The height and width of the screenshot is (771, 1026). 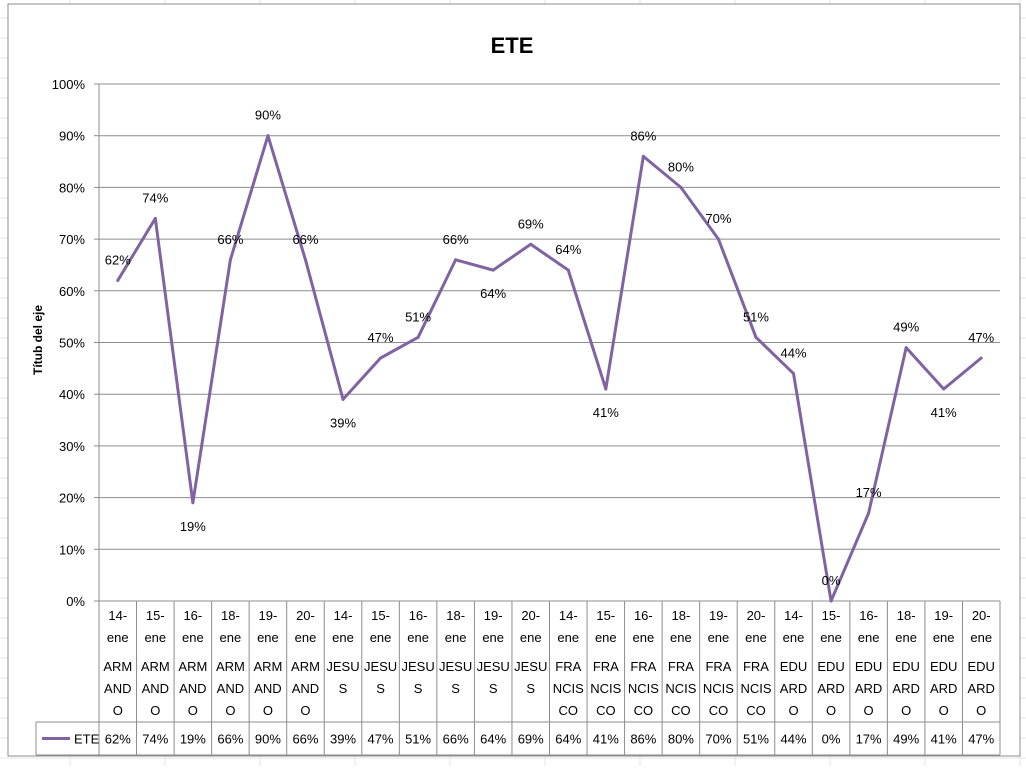 I want to click on table-value-cell: 86%, so click(x=643, y=739).